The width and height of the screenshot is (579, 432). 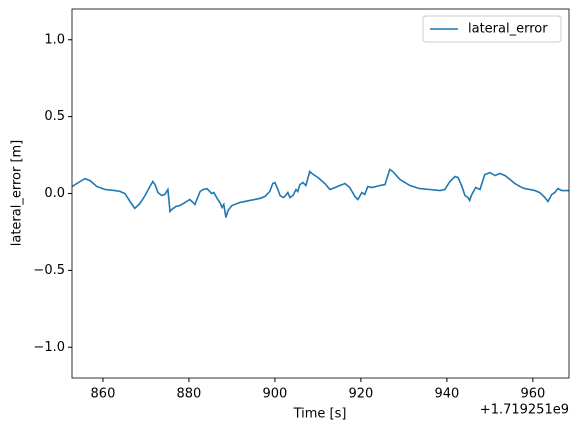 I want to click on legend-label: lateral_error, so click(x=508, y=29).